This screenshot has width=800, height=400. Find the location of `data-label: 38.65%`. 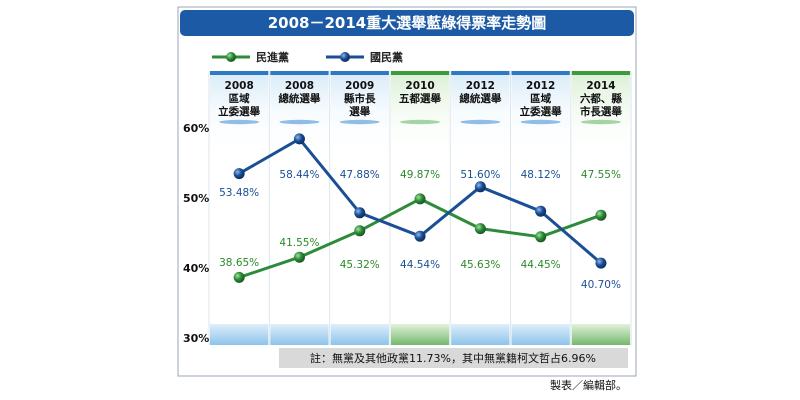

data-label: 38.65% is located at coordinates (239, 263).